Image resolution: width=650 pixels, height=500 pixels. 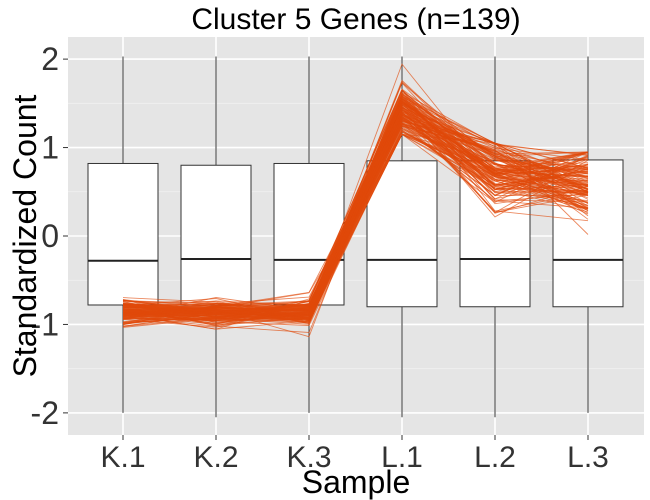 I want to click on chart-title: Cluster 5 Genes (n=139), so click(x=355, y=19).